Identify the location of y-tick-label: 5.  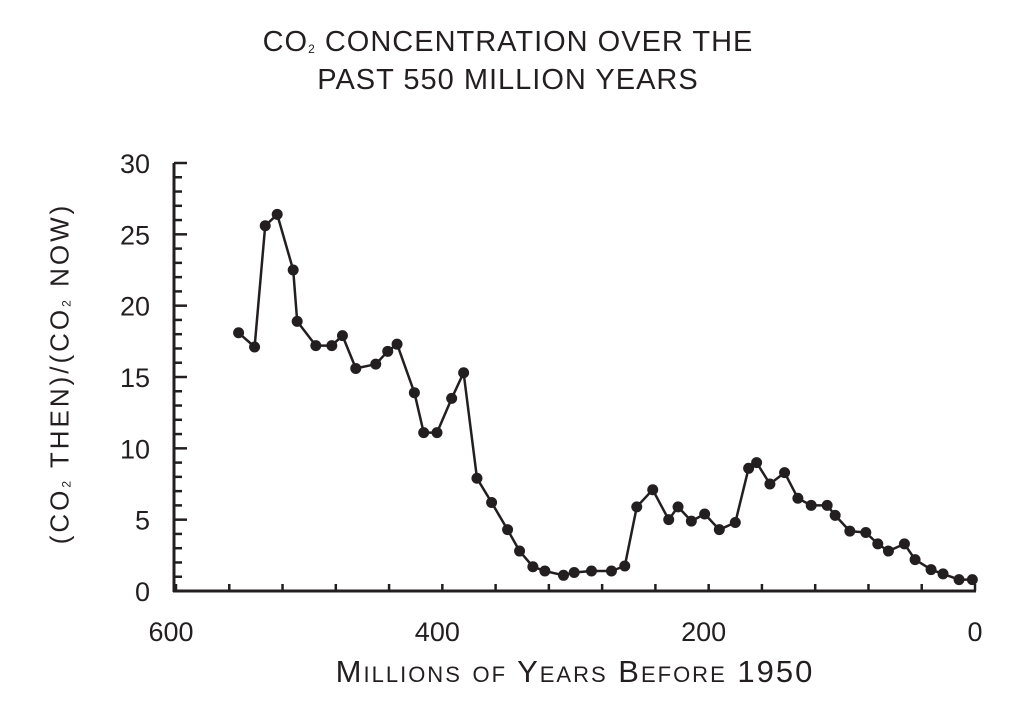
(142, 521).